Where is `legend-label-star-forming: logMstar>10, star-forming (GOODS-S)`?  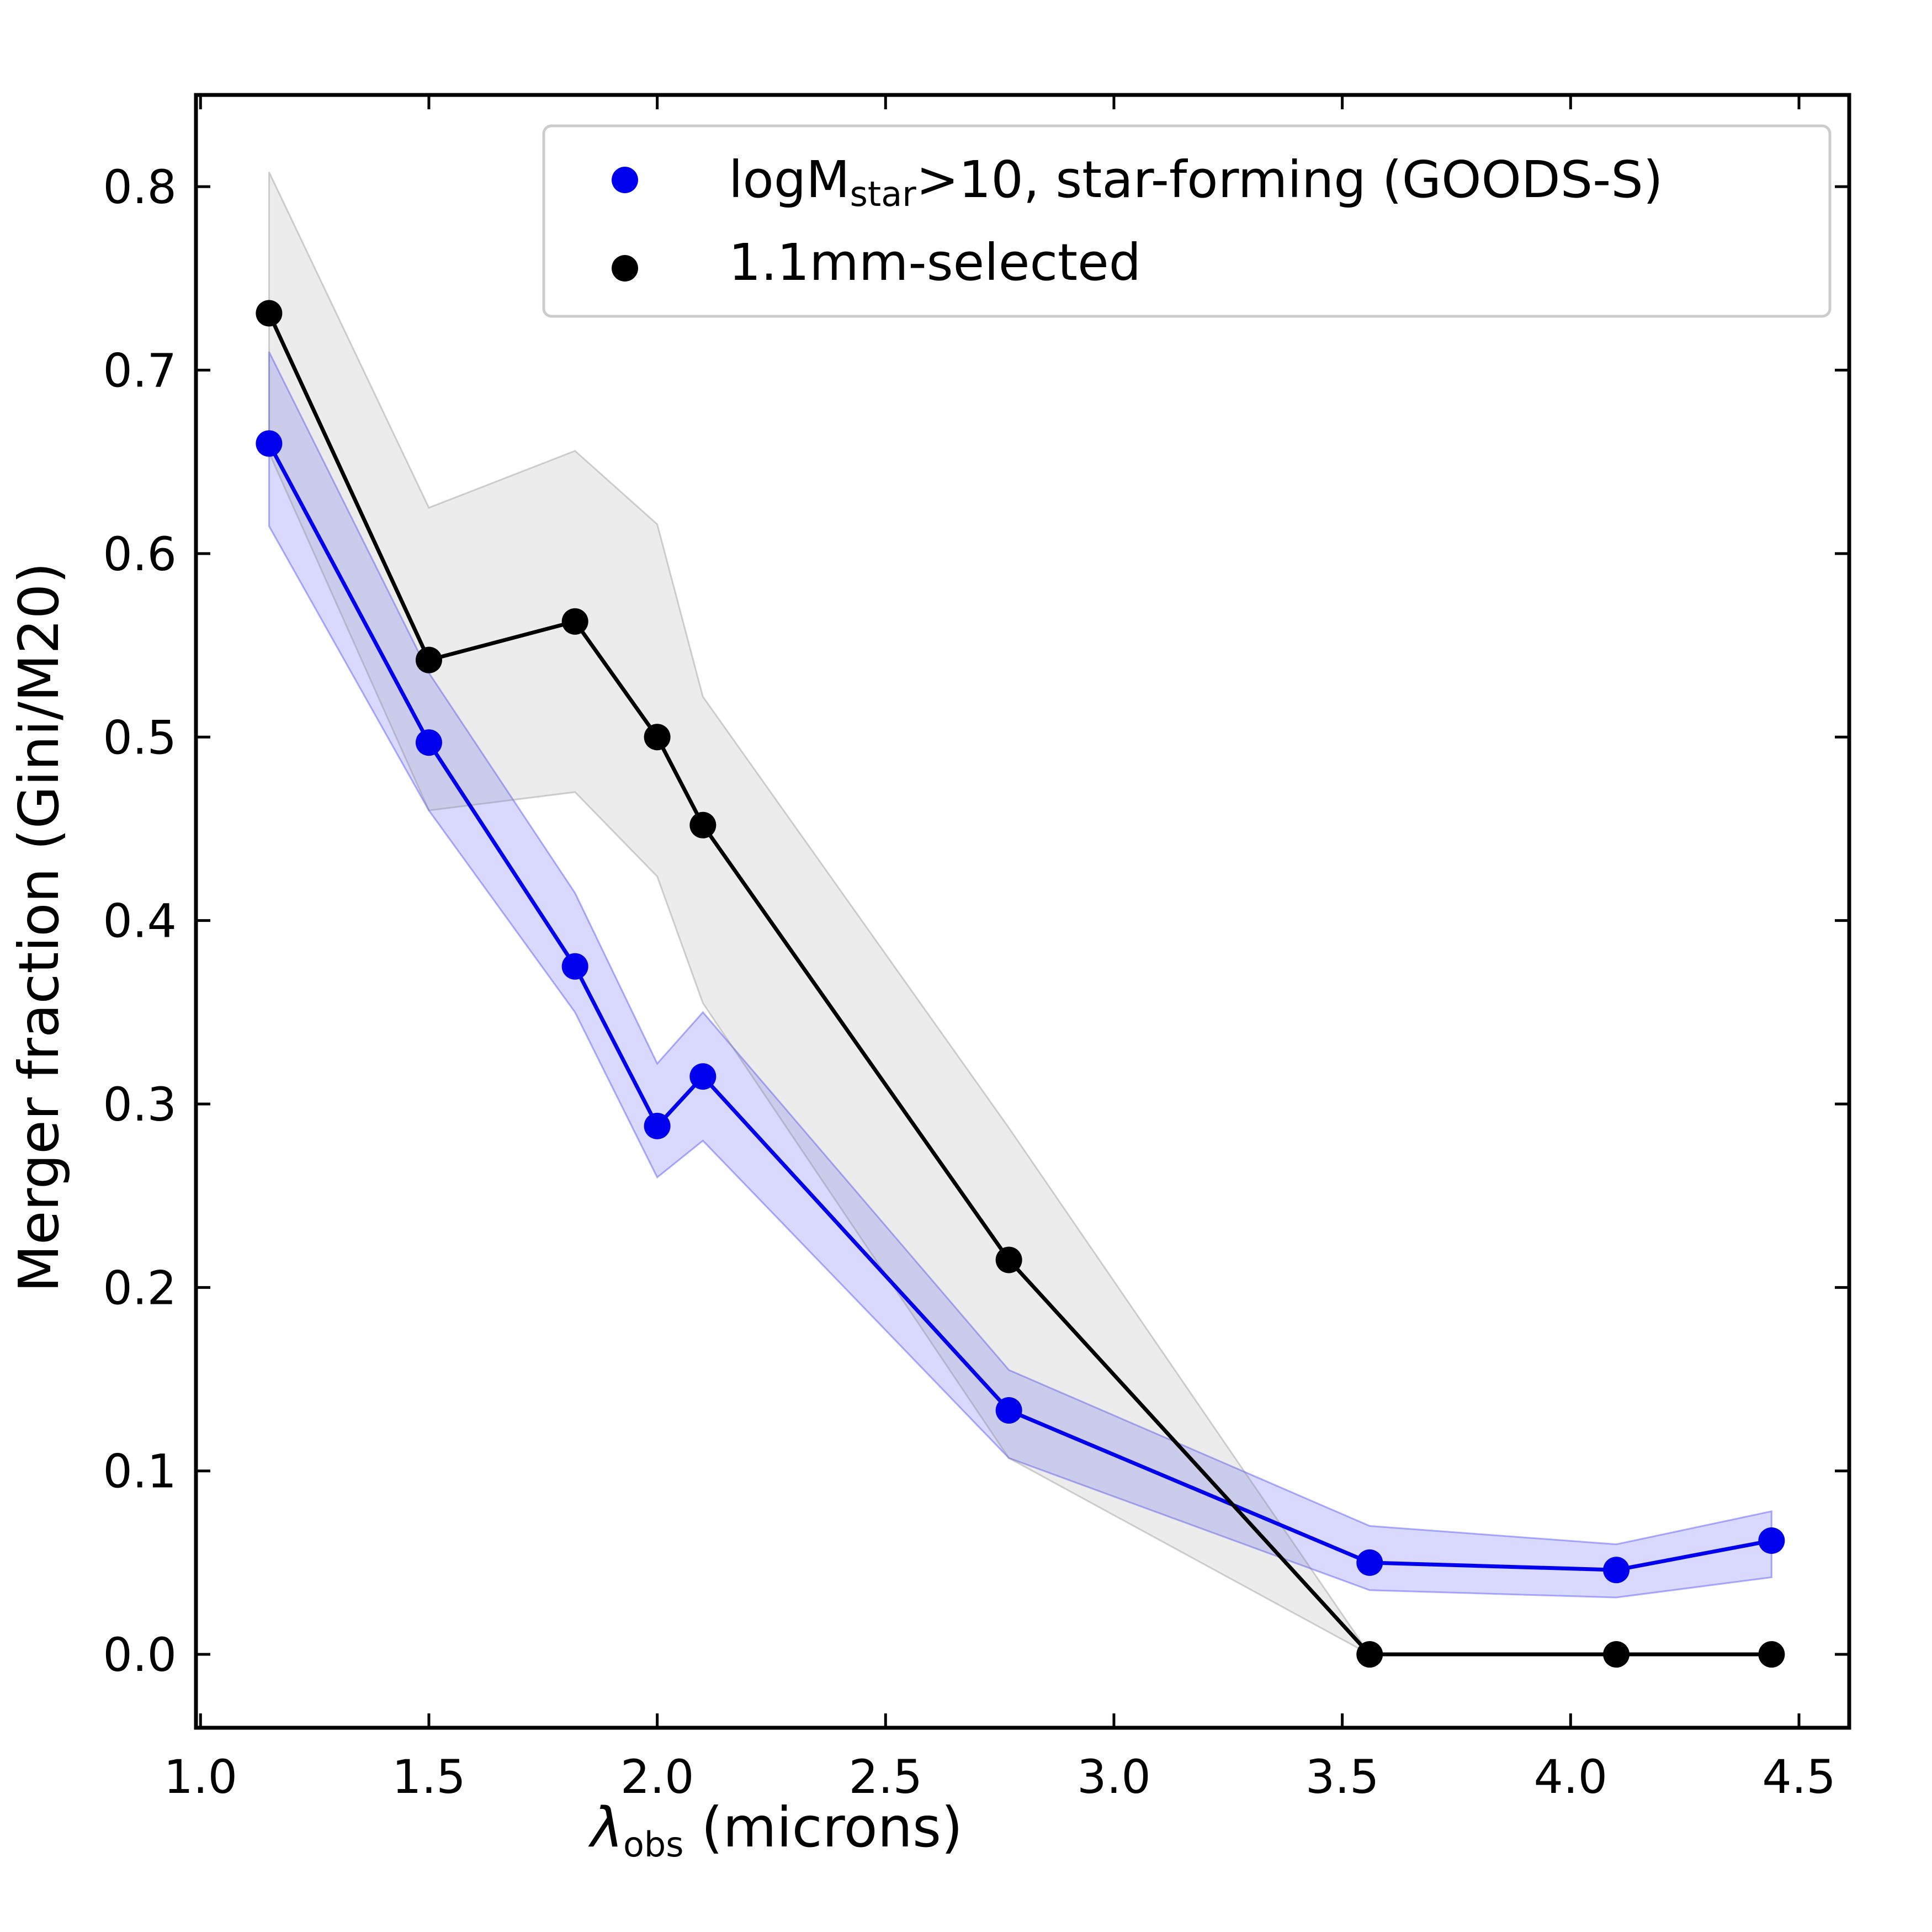
legend-label-star-forming: logMstar>10, star-forming (GOODS-S) is located at coordinates (1196, 182).